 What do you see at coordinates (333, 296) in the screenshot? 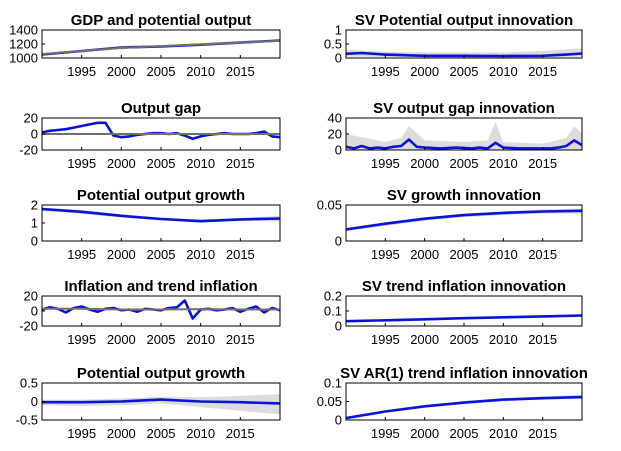
I see `y-tick-label: 0.2` at bounding box center [333, 296].